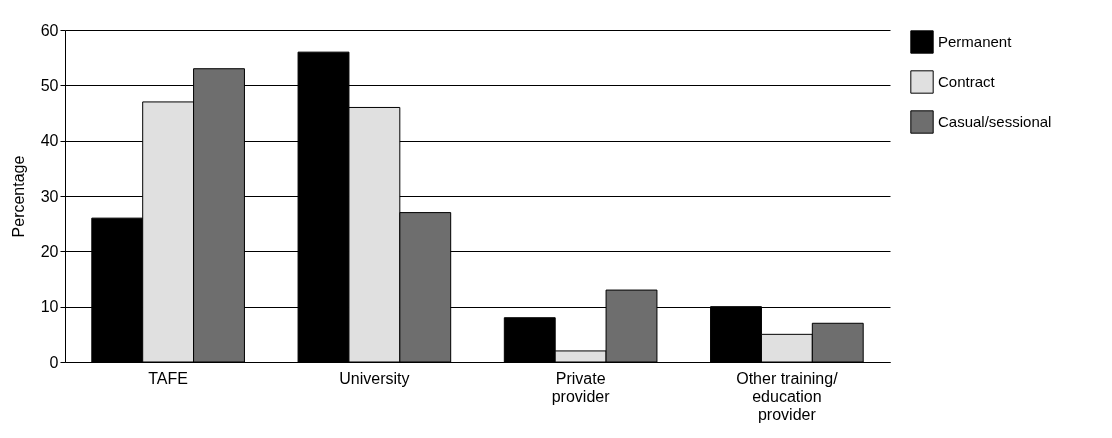 Image resolution: width=1112 pixels, height=438 pixels. What do you see at coordinates (49, 30) in the screenshot?
I see `y-tick-label: 60` at bounding box center [49, 30].